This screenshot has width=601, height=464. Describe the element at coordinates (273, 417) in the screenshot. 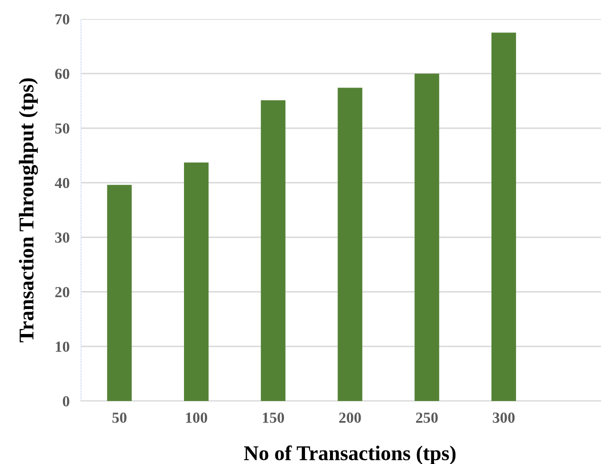

I see `x-tick-label: 150` at that location.